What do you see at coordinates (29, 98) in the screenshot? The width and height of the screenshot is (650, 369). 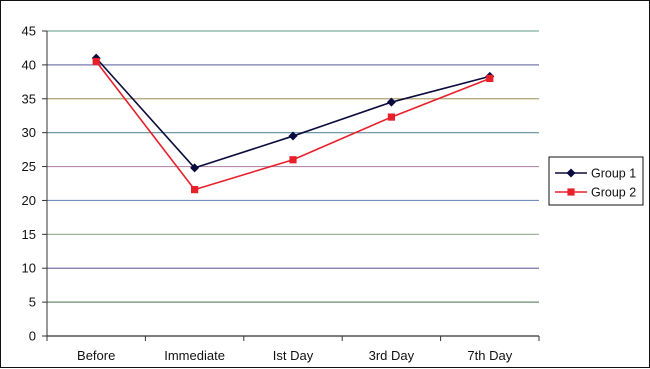 I see `y-tick-label: 35` at bounding box center [29, 98].